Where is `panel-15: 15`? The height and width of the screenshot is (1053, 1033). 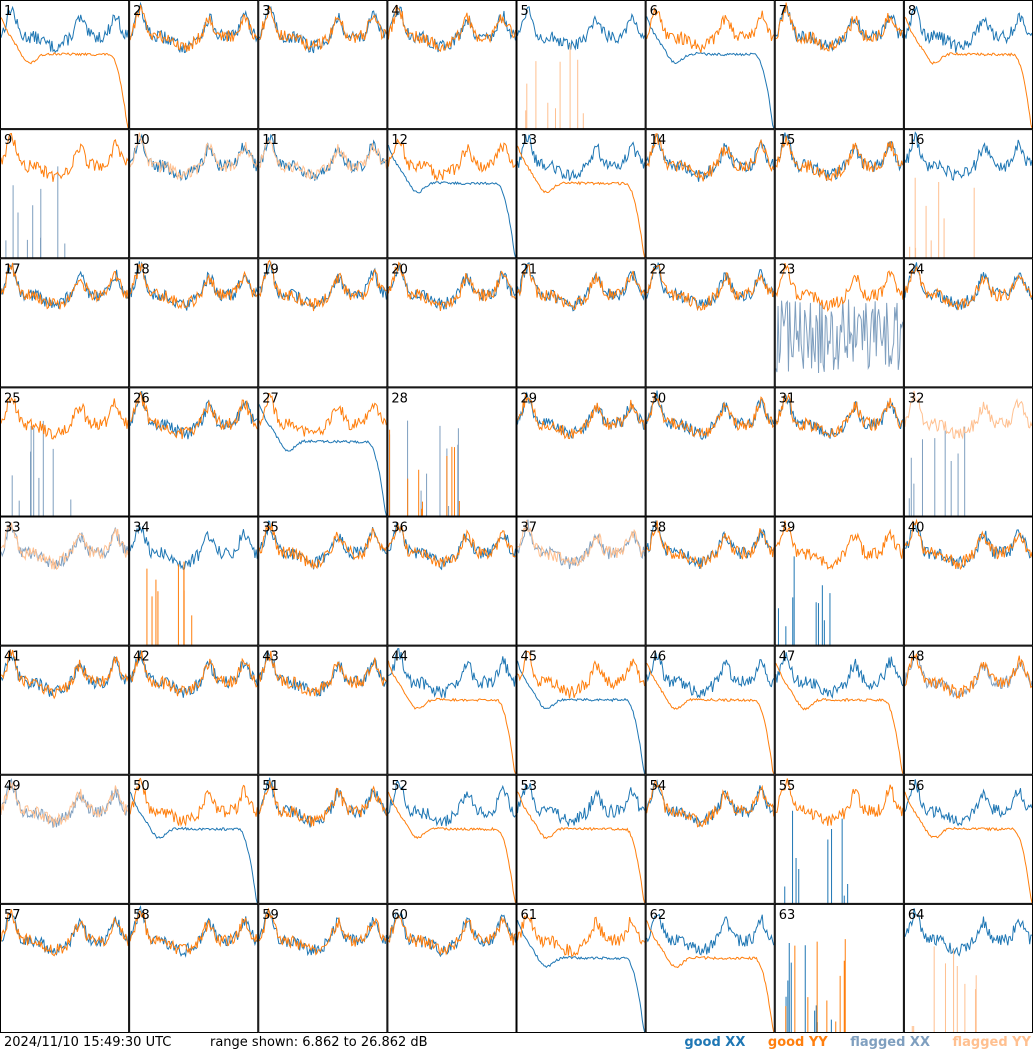 panel-15: 15 is located at coordinates (839, 194).